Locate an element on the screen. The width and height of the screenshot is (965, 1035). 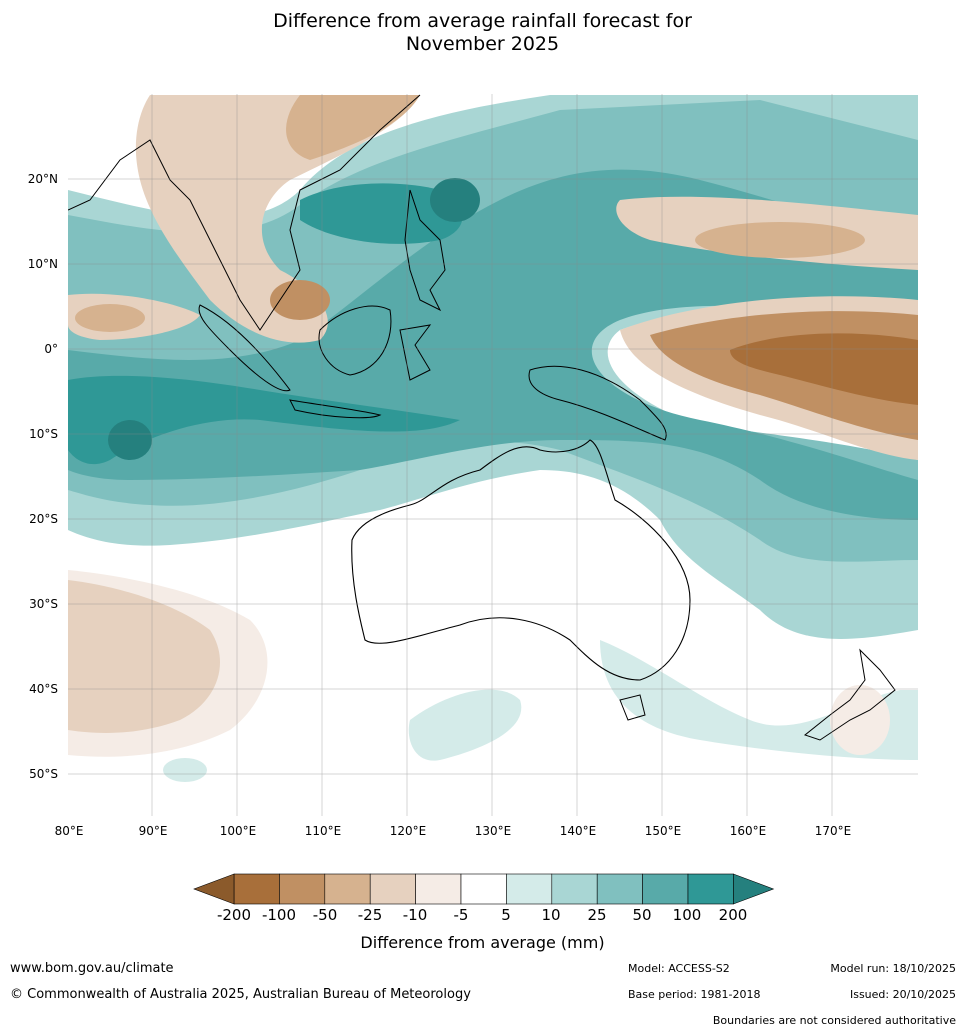
x-tick-label: 90°E is located at coordinates (153, 831).